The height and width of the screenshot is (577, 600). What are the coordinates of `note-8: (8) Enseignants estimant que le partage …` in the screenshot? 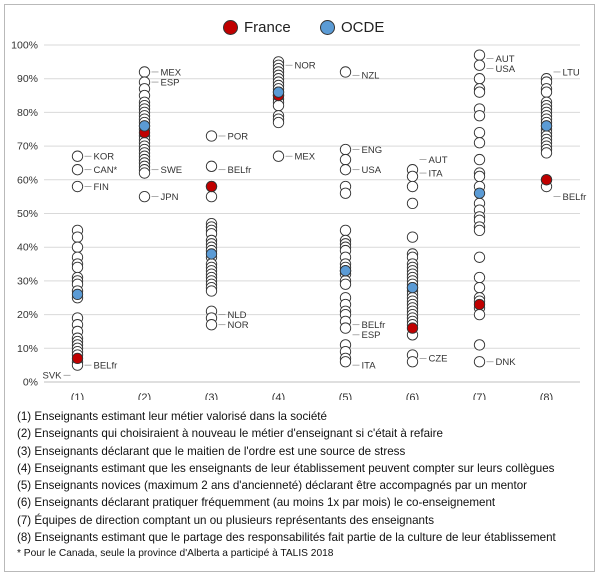 It's located at (286, 538).